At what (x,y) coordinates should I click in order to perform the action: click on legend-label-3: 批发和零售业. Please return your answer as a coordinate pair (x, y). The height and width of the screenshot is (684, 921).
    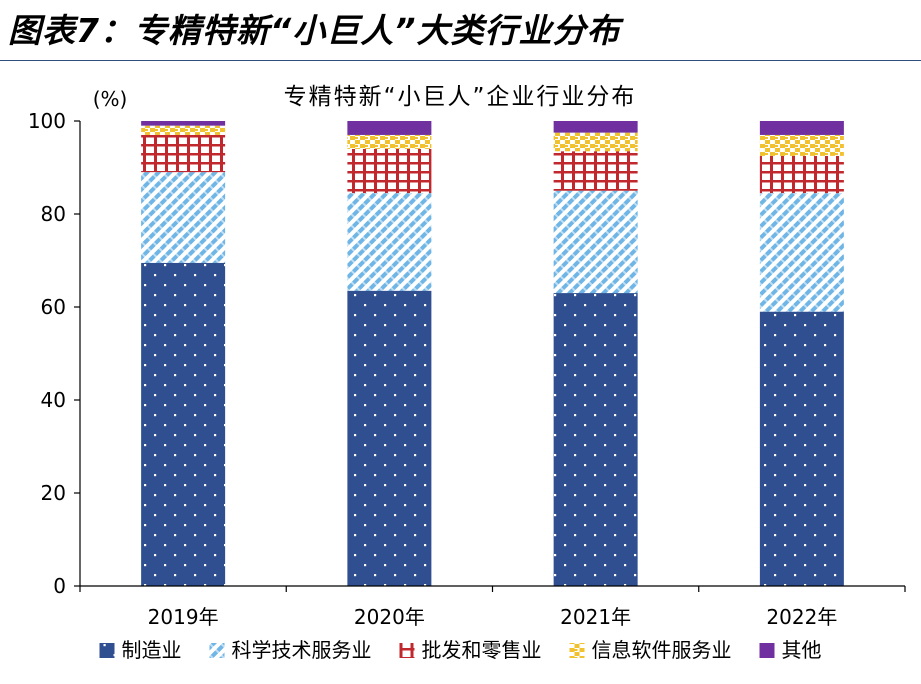
    Looking at the image, I should click on (482, 650).